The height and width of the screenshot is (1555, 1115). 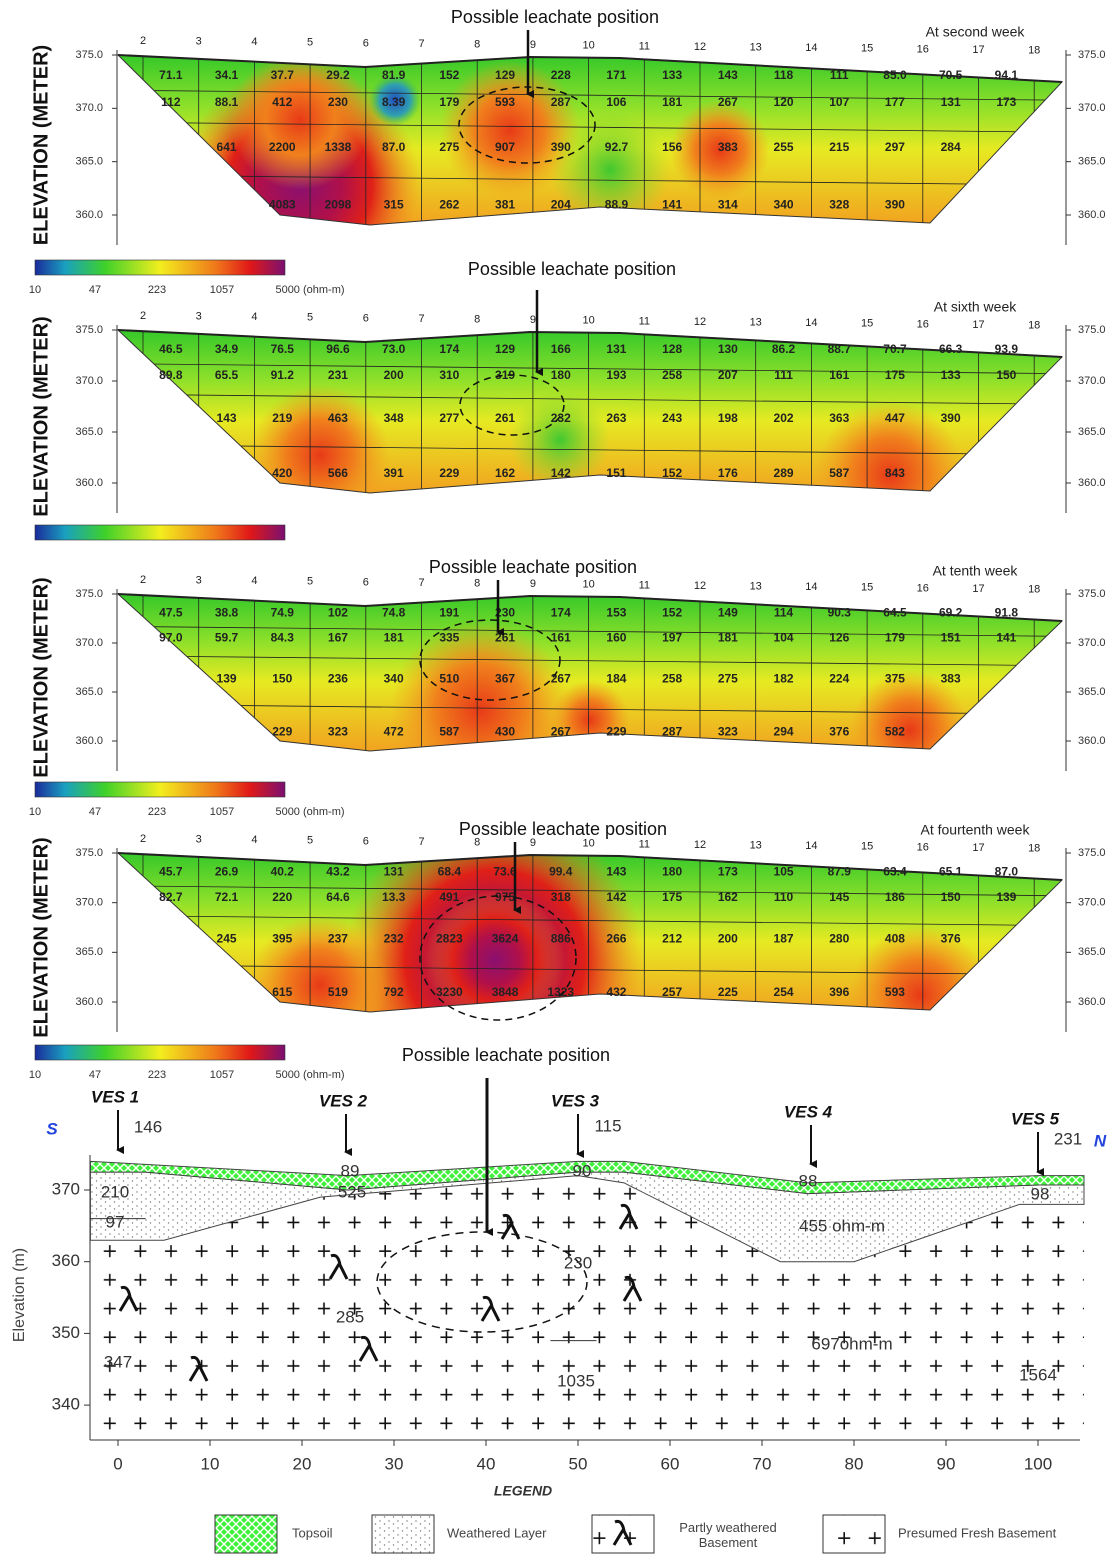 What do you see at coordinates (672, 418) in the screenshot?
I see `resistivity-value: 243` at bounding box center [672, 418].